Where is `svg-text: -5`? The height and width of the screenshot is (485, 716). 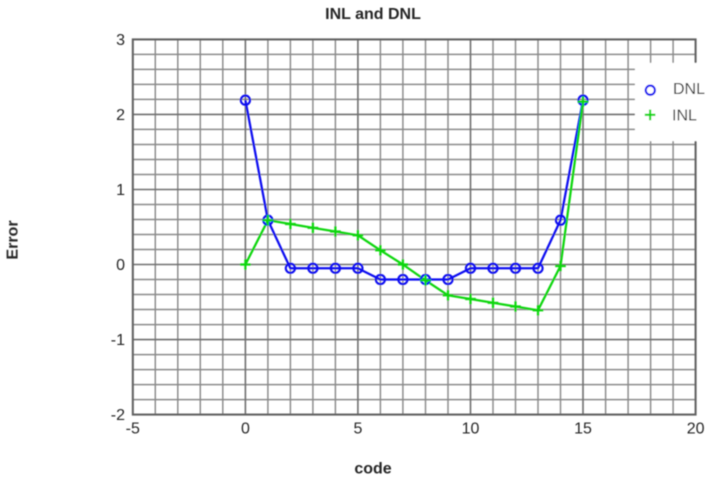
svg-text: -5 is located at coordinates (133, 429).